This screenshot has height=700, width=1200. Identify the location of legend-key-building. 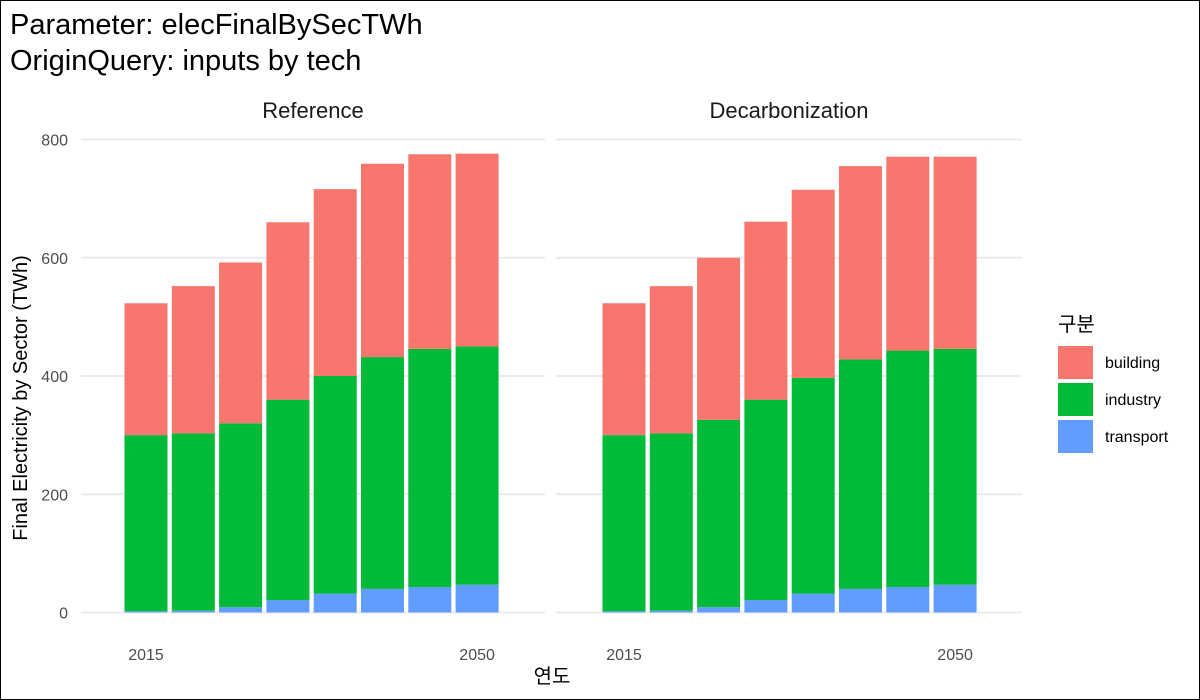
(1075, 362).